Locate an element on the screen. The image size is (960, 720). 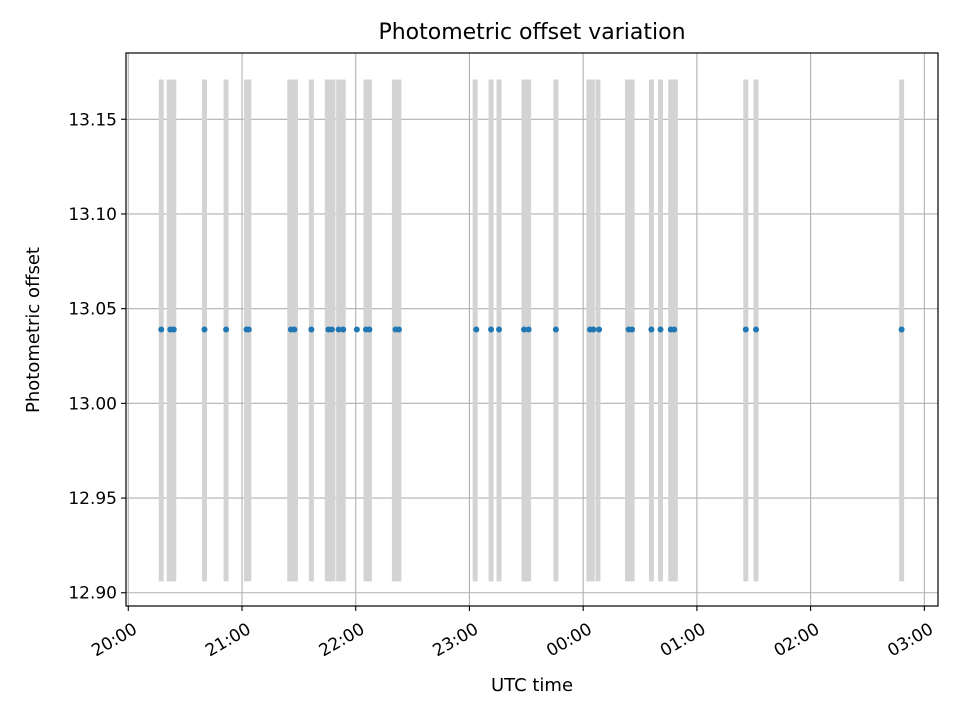
y-tick-label: 12.95 is located at coordinates (92, 499).